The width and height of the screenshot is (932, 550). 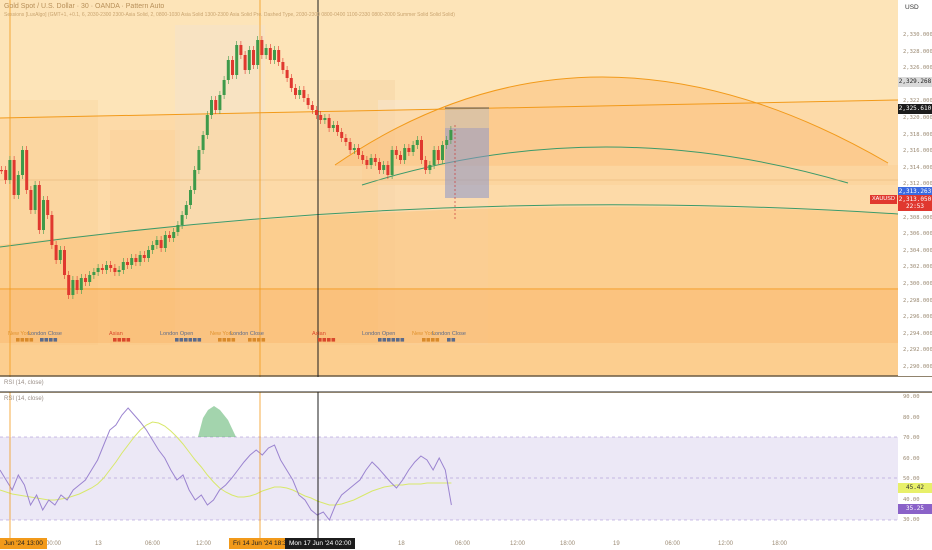 I want to click on pane-gap, so click(x=466, y=384).